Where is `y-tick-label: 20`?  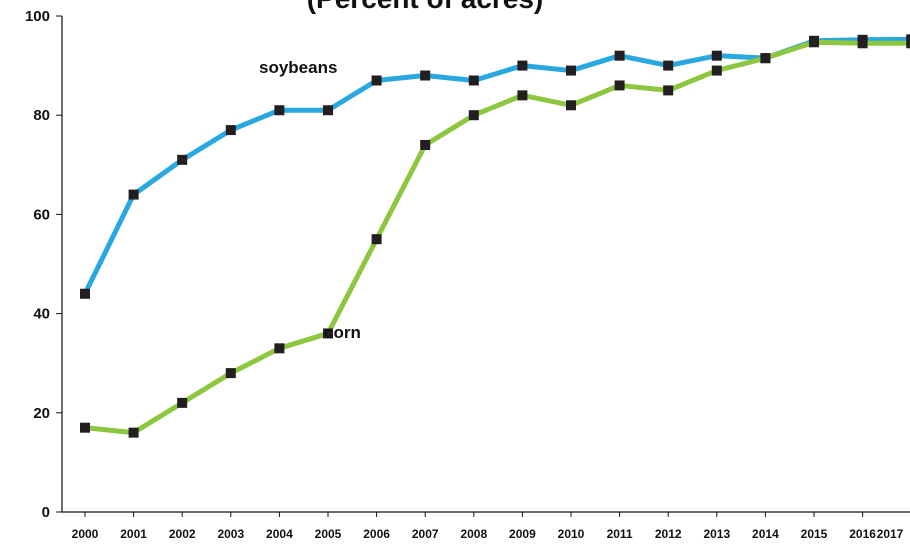 y-tick-label: 20 is located at coordinates (41, 413).